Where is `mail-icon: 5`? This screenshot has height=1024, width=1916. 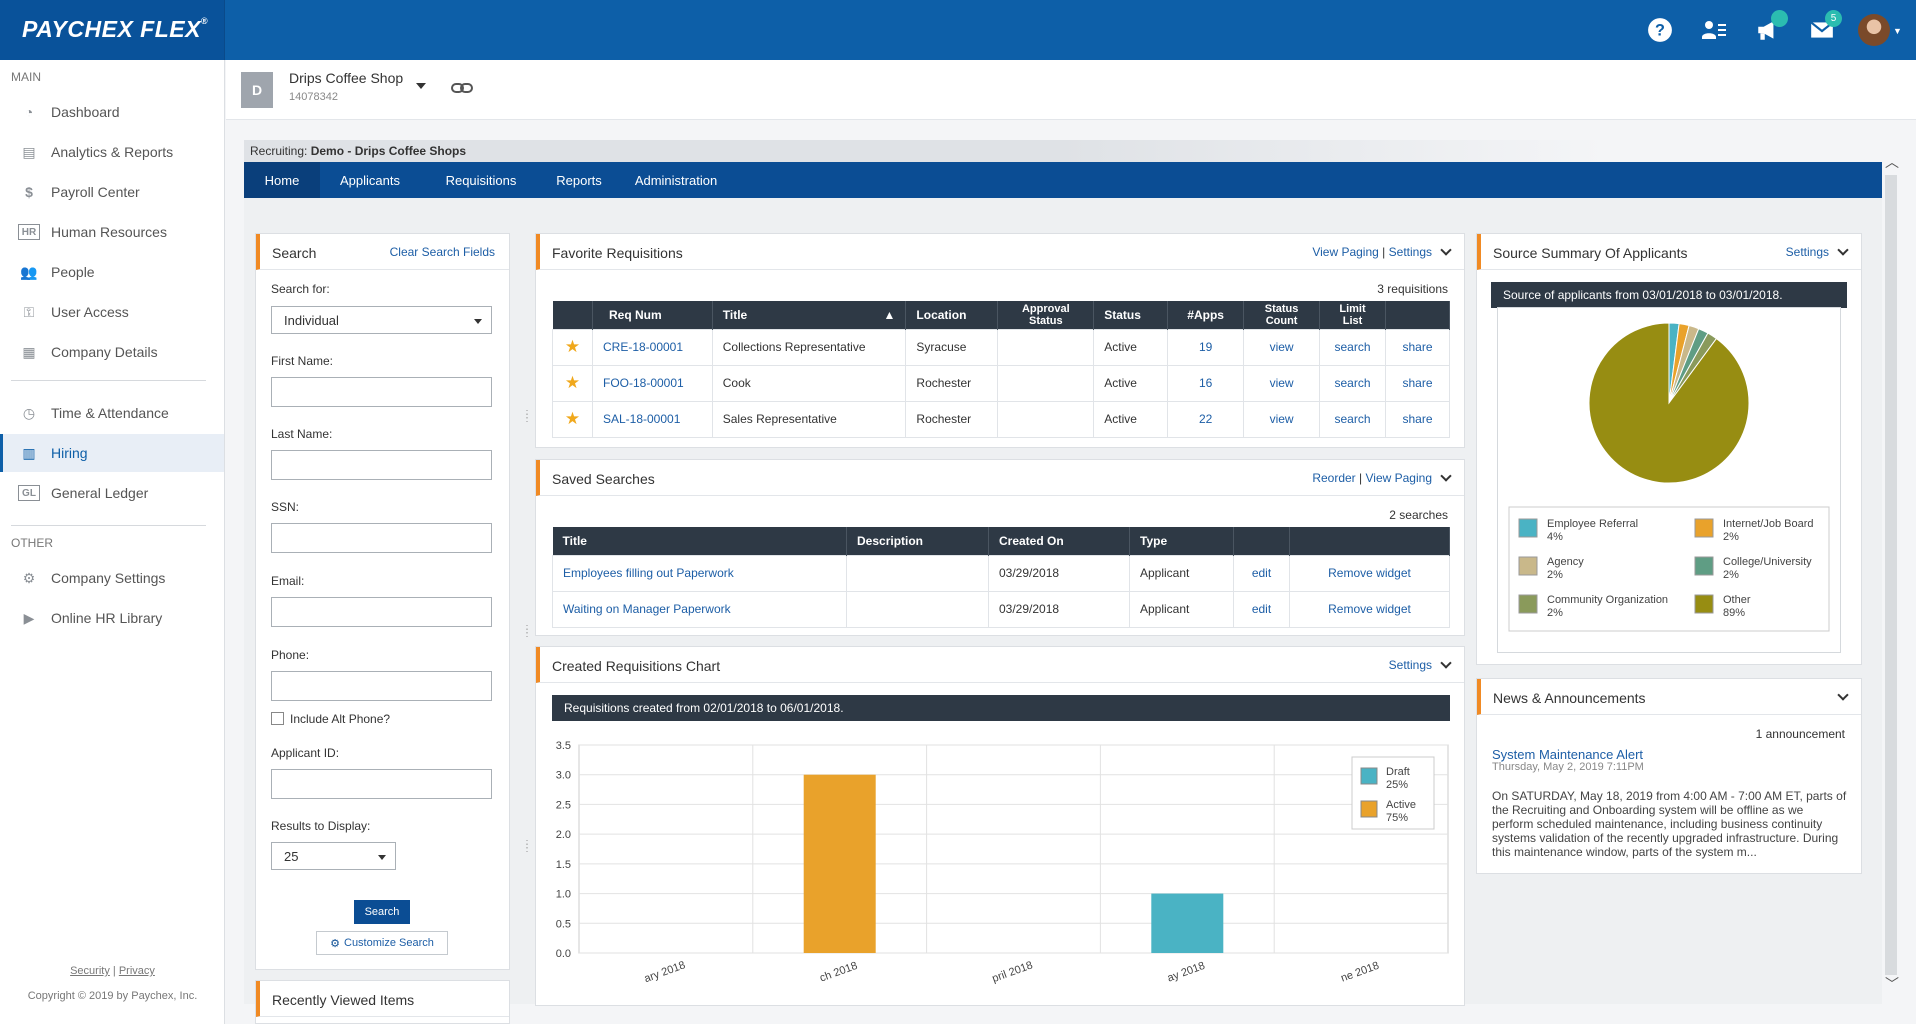 mail-icon: 5 is located at coordinates (1824, 28).